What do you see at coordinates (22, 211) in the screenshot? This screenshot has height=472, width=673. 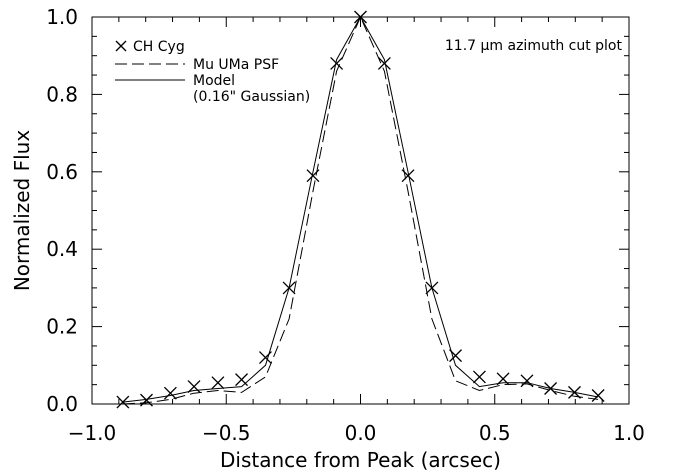 I see `y-axis-title: Normalized Flux` at bounding box center [22, 211].